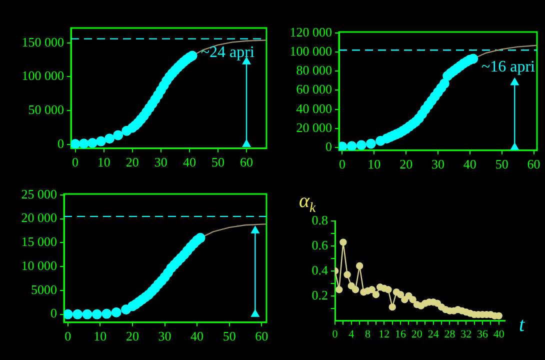 The width and height of the screenshot is (545, 360). Describe the element at coordinates (320, 294) in the screenshot. I see `y-tick-label: 0.2` at that location.